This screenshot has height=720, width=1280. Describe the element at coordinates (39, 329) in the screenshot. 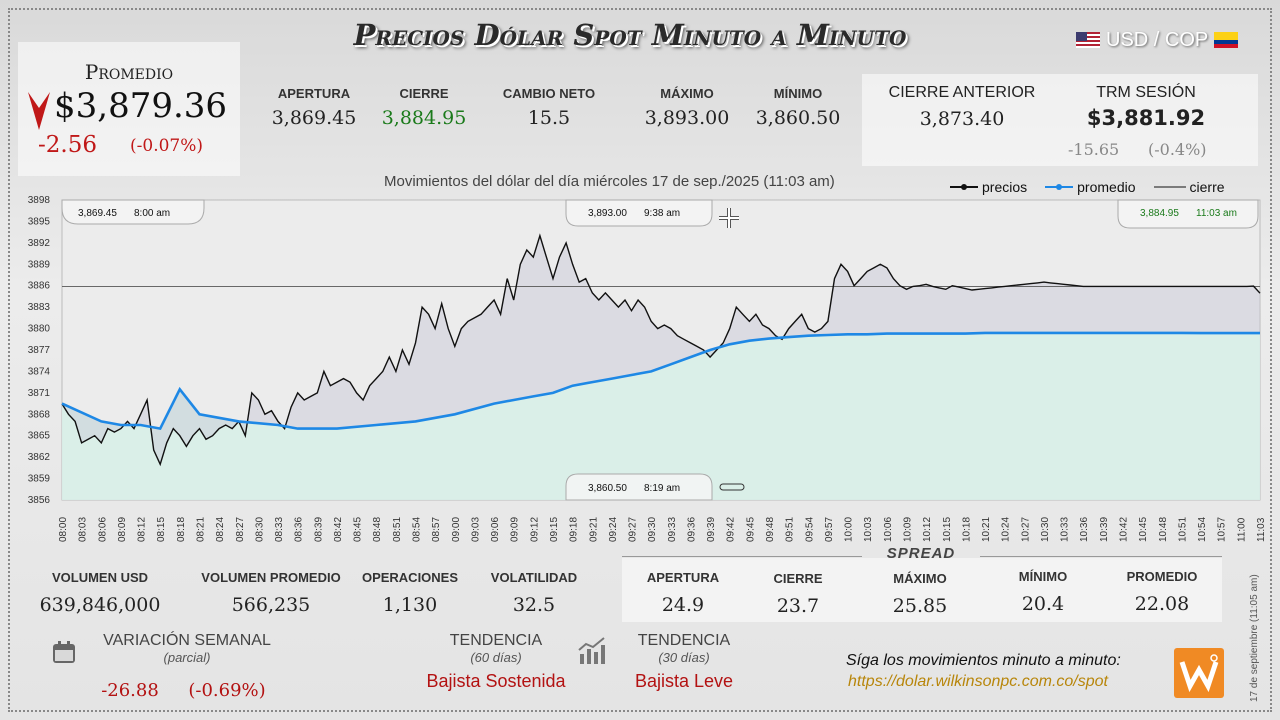

I see `y-tick-label: 3880` at that location.